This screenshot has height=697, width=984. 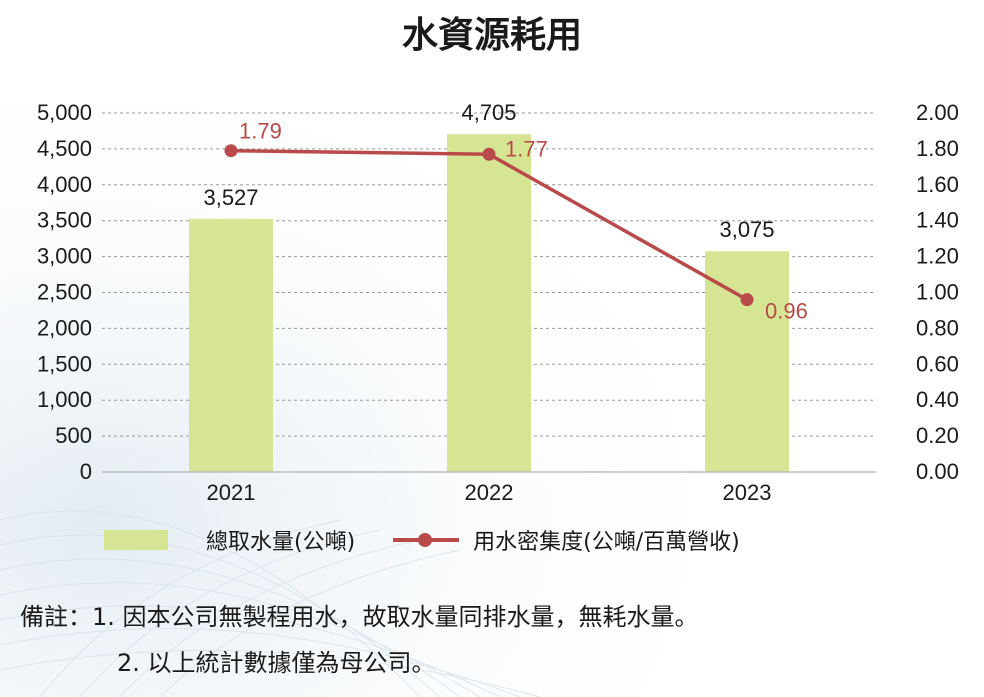 I want to click on y-left-tick-label: 4,000, so click(x=64, y=184).